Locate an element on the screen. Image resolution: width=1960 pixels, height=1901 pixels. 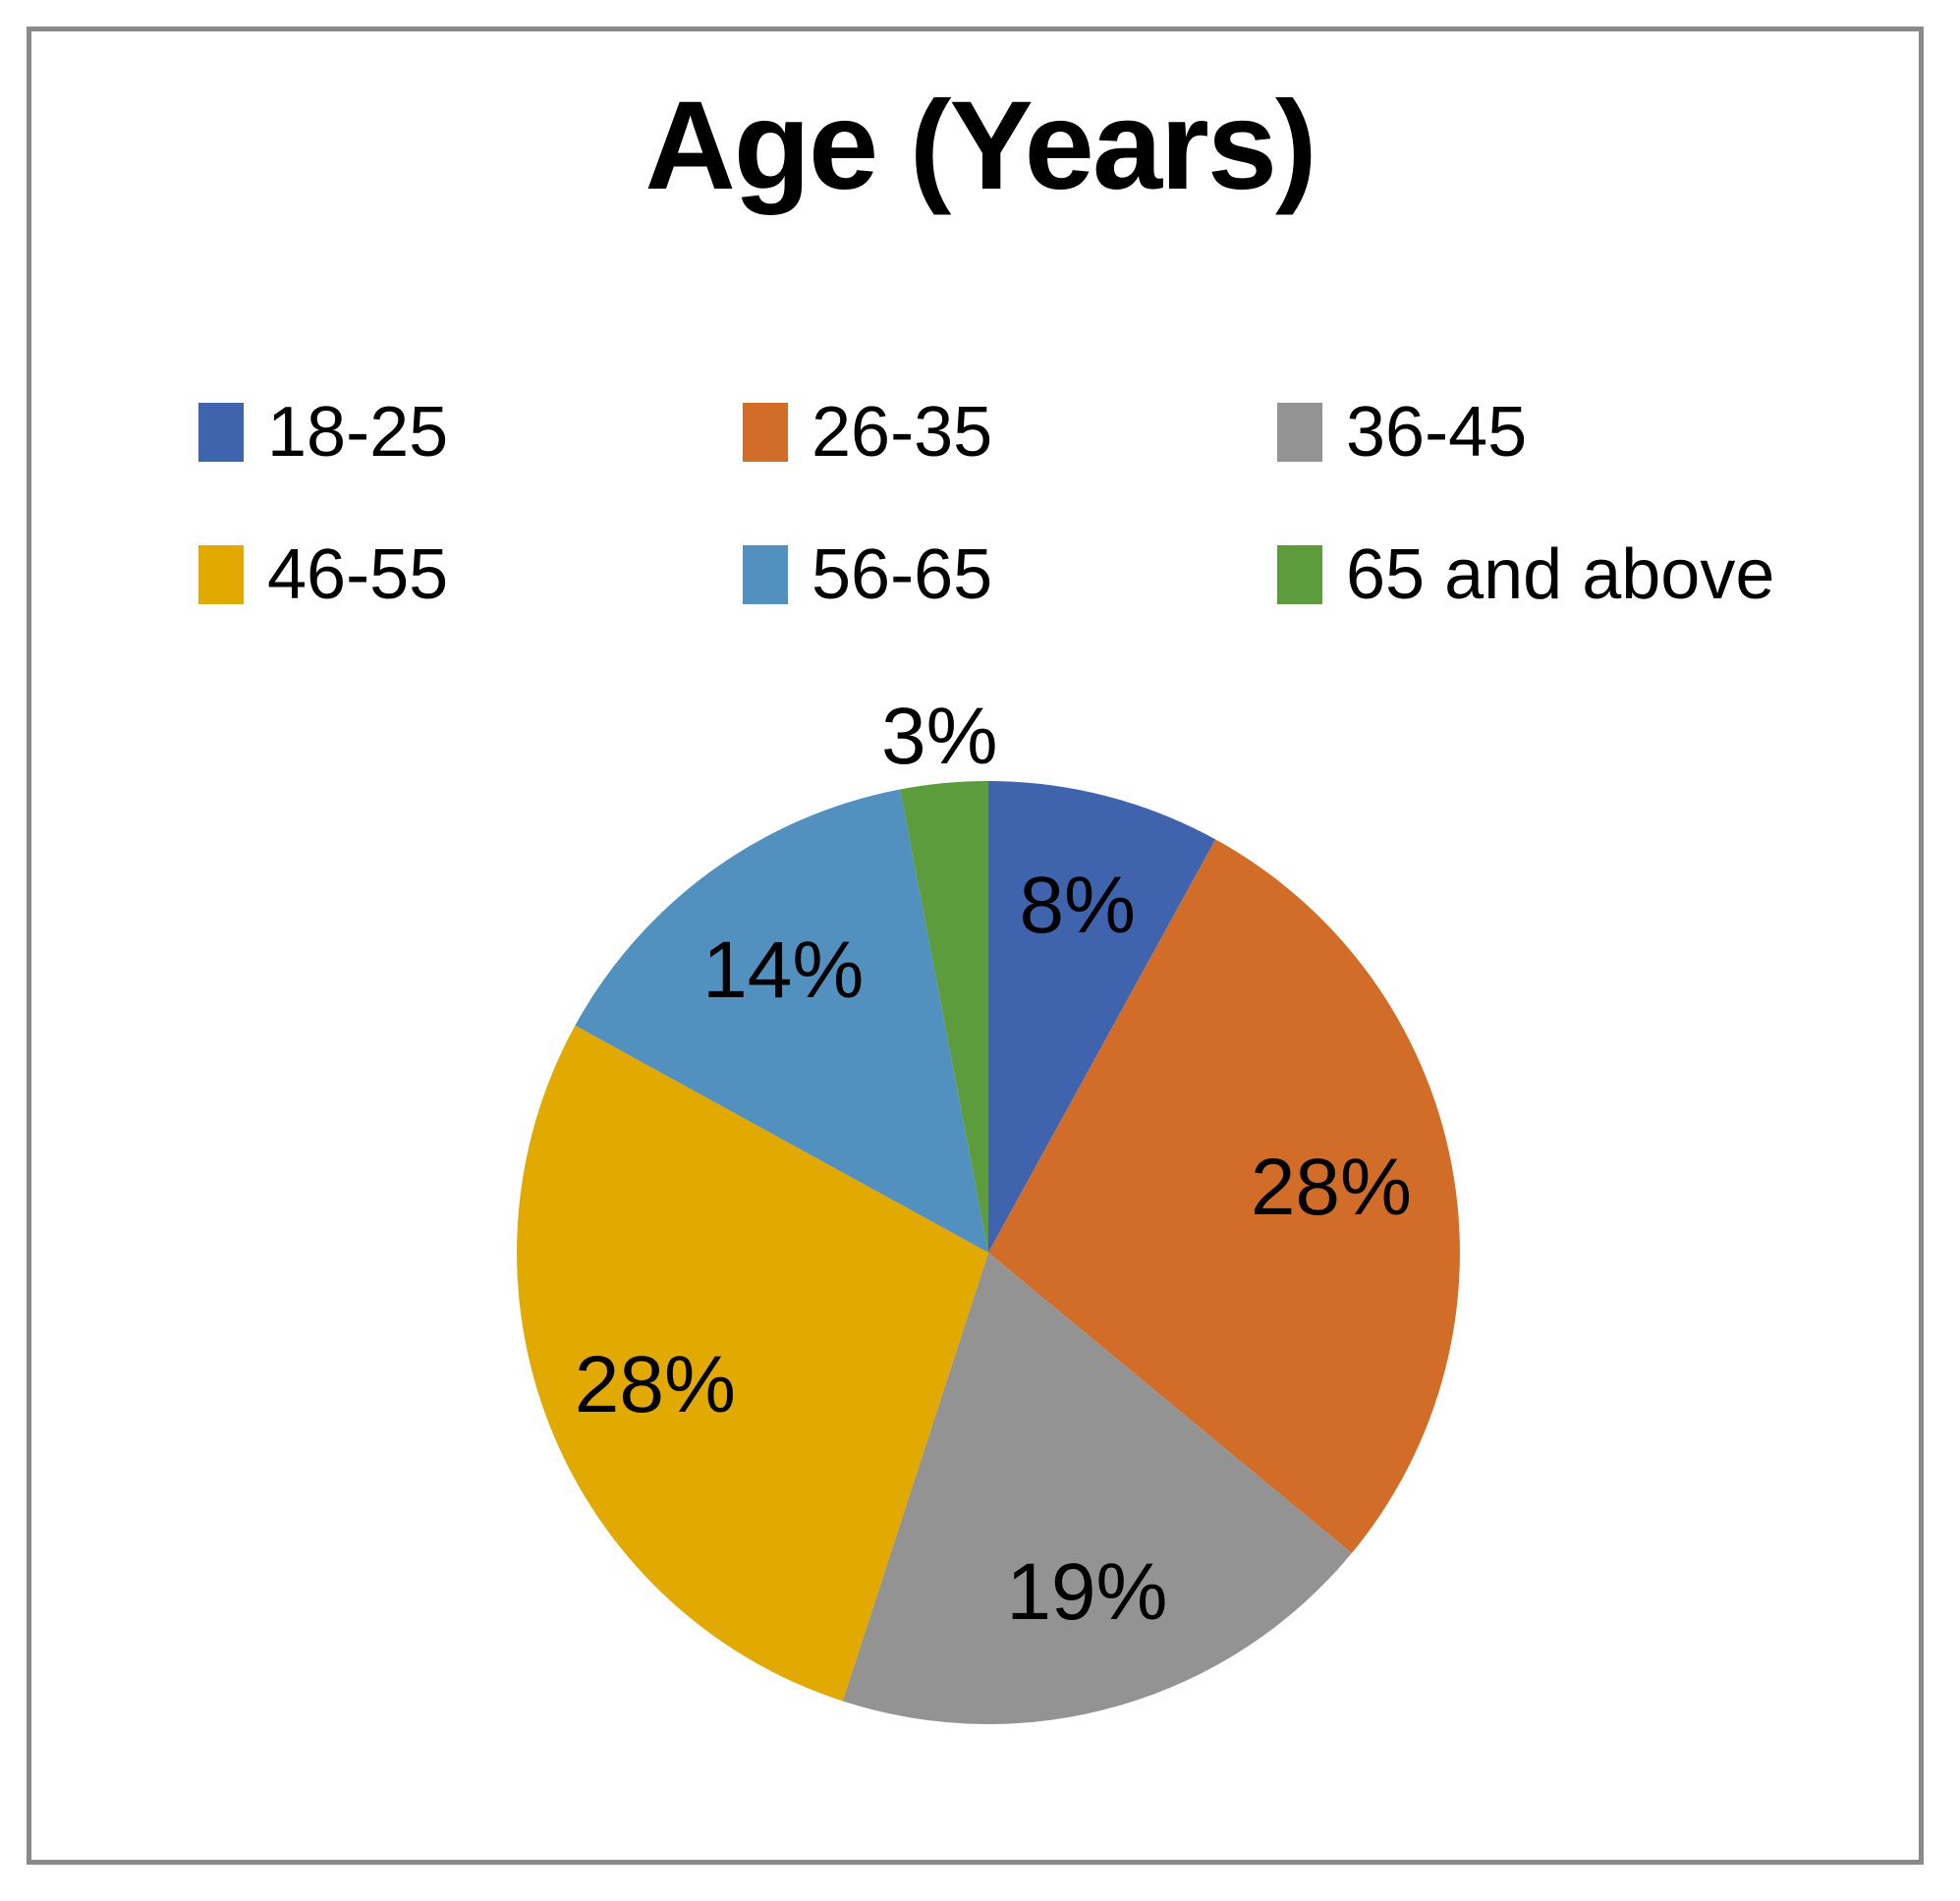
legend-label: 26-35 is located at coordinates (902, 432).